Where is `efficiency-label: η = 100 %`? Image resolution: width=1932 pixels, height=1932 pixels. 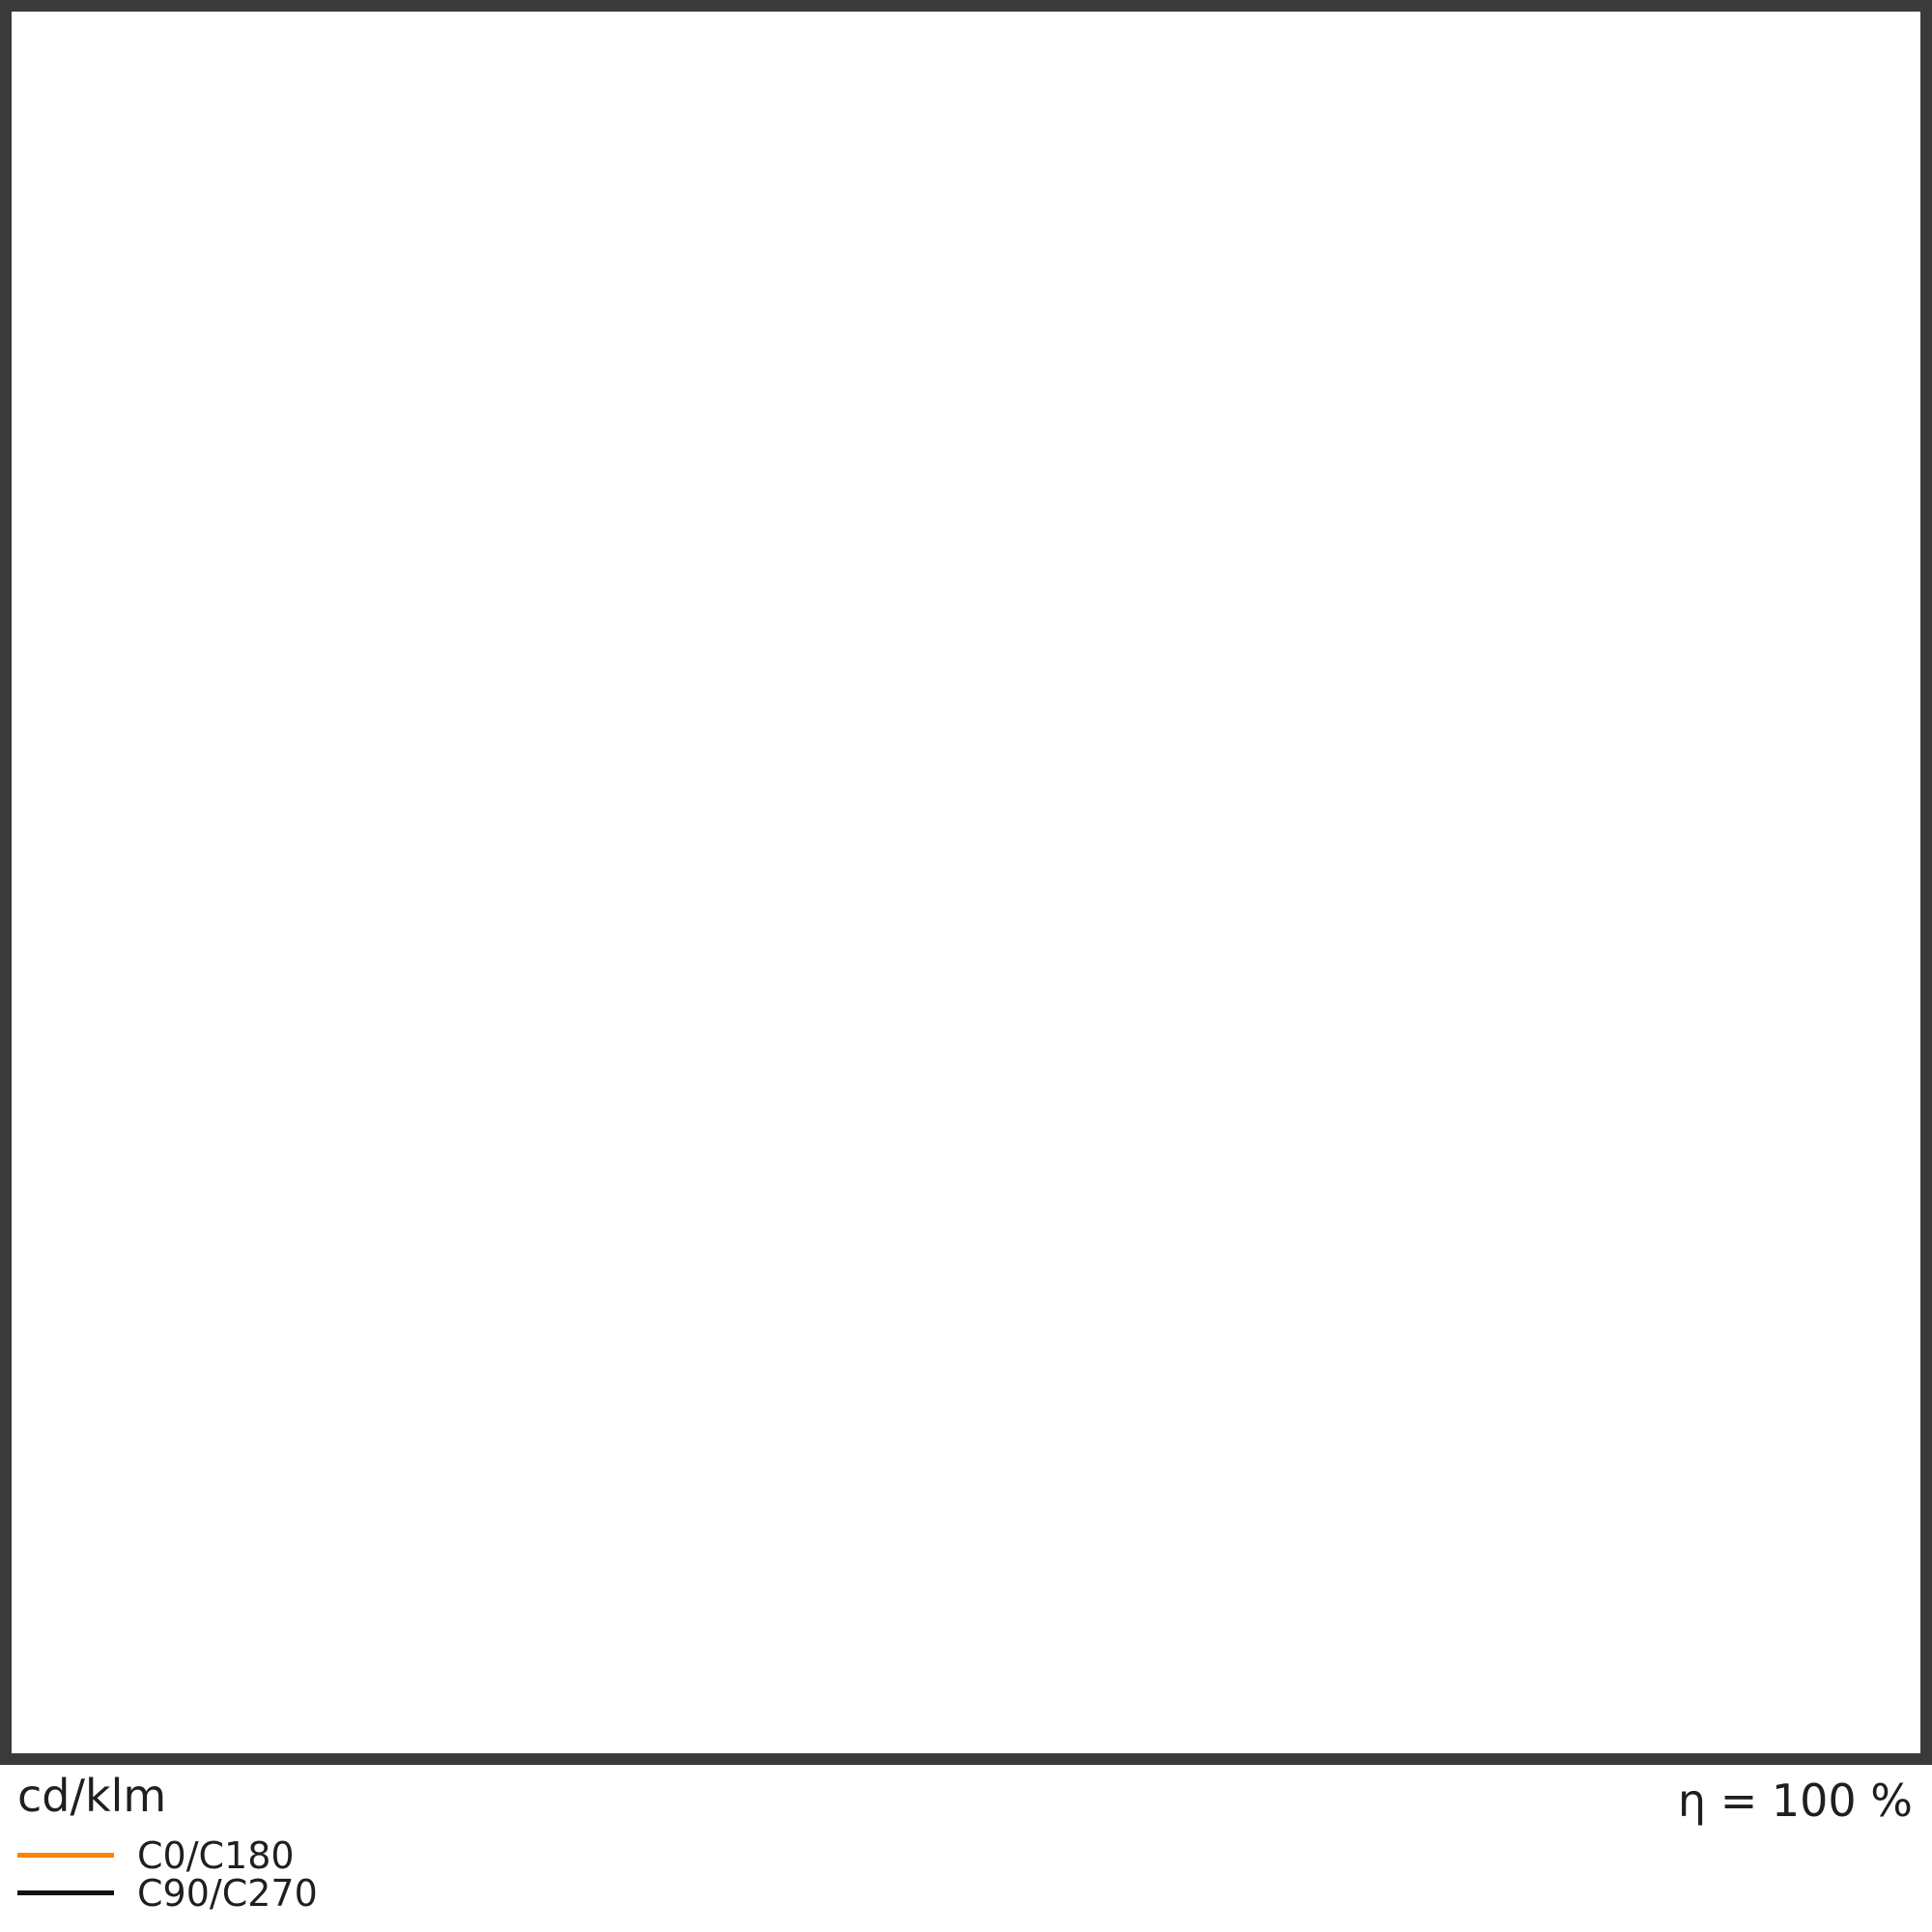
efficiency-label: η = 100 % is located at coordinates (1795, 1801).